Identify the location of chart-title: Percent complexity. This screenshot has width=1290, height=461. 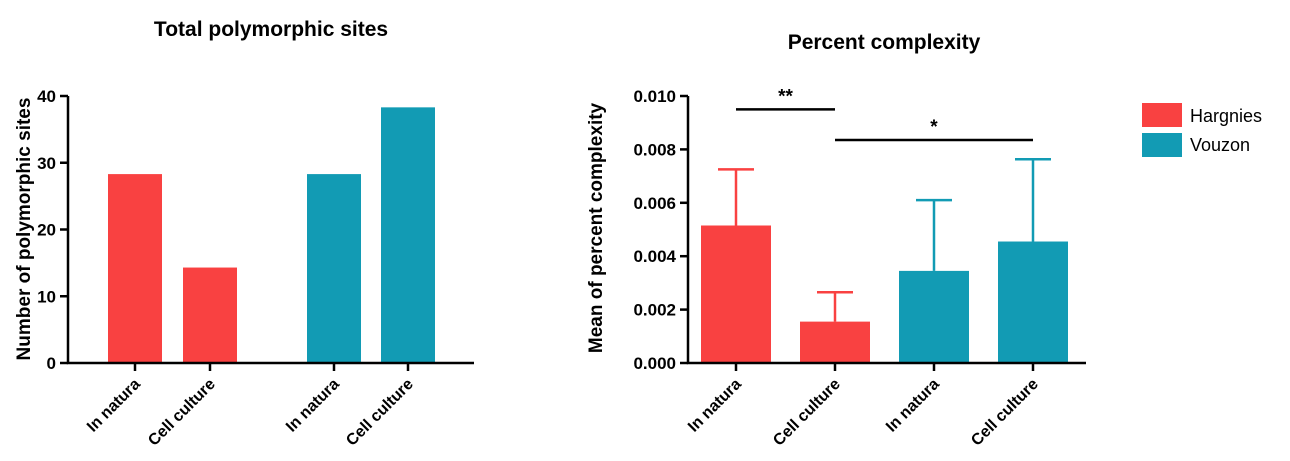
(884, 42).